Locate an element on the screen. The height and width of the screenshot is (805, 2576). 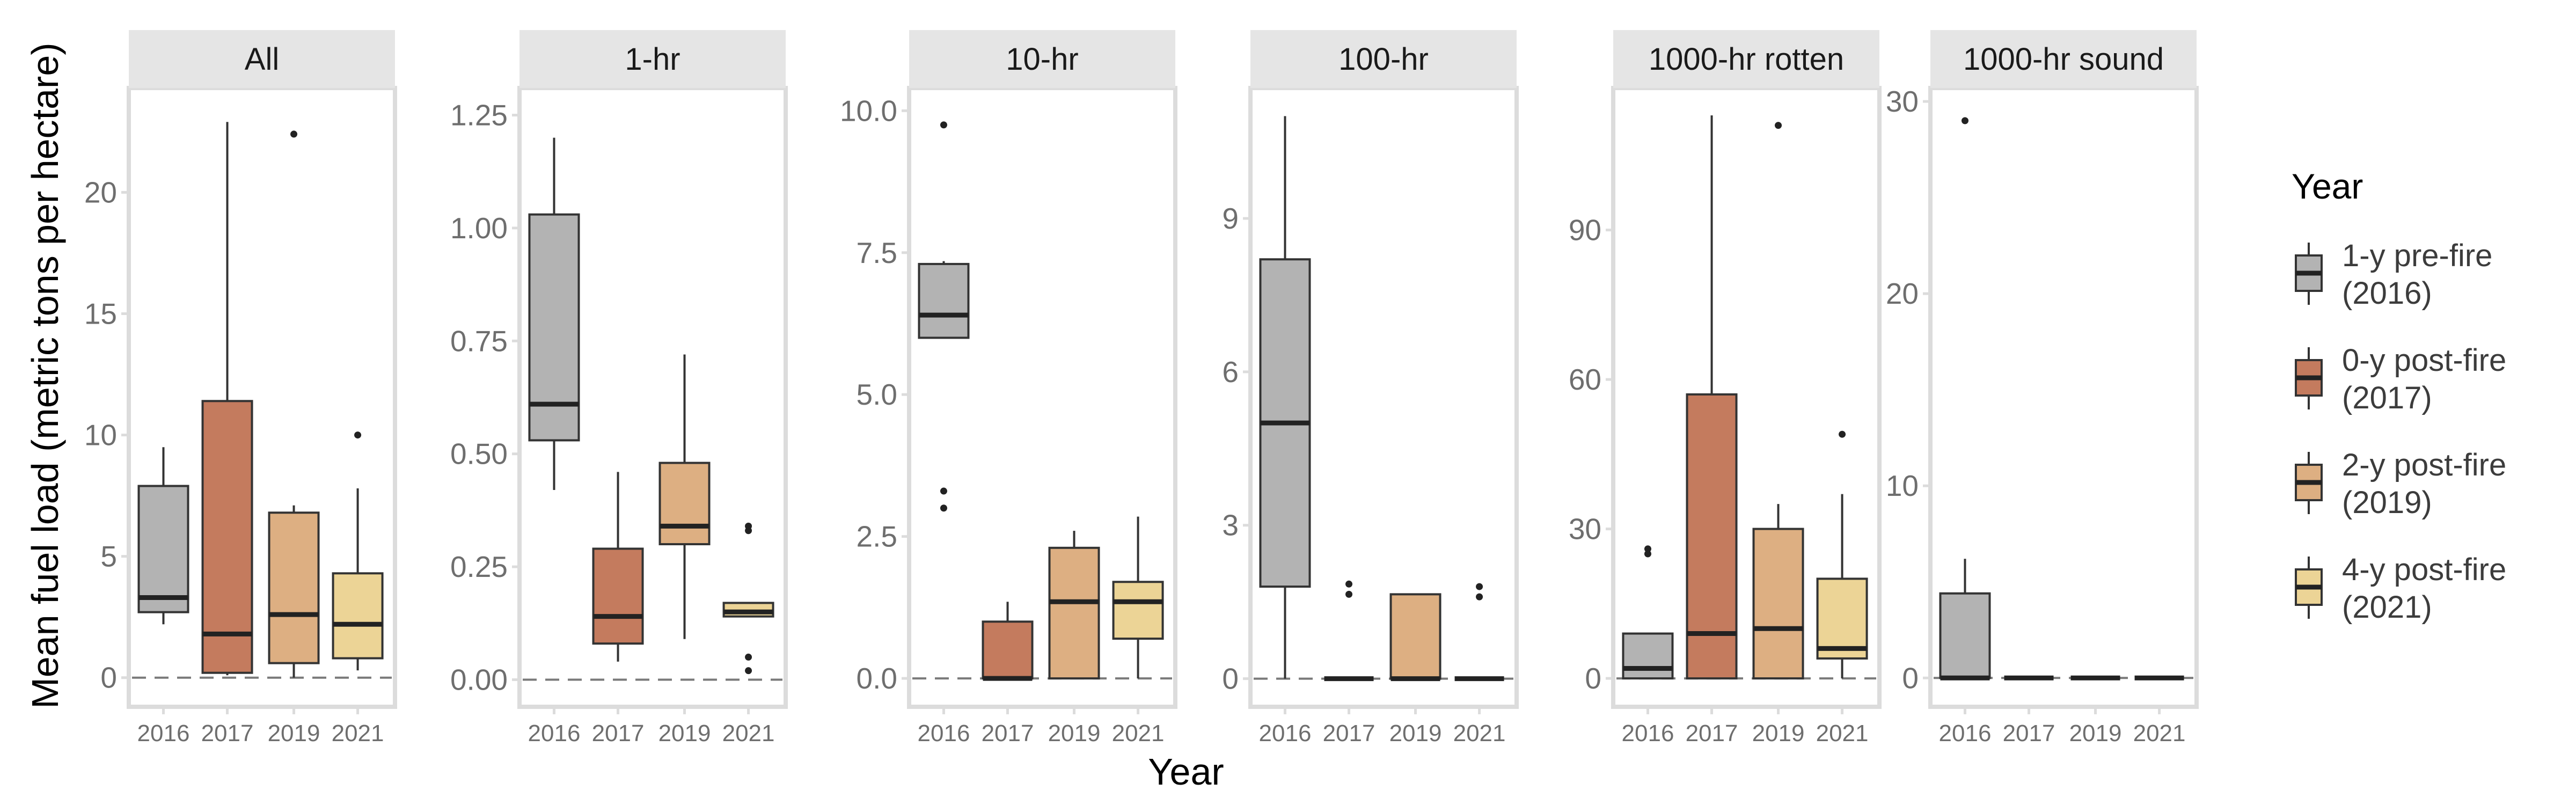
y-tick-label: 90 is located at coordinates (1585, 230).